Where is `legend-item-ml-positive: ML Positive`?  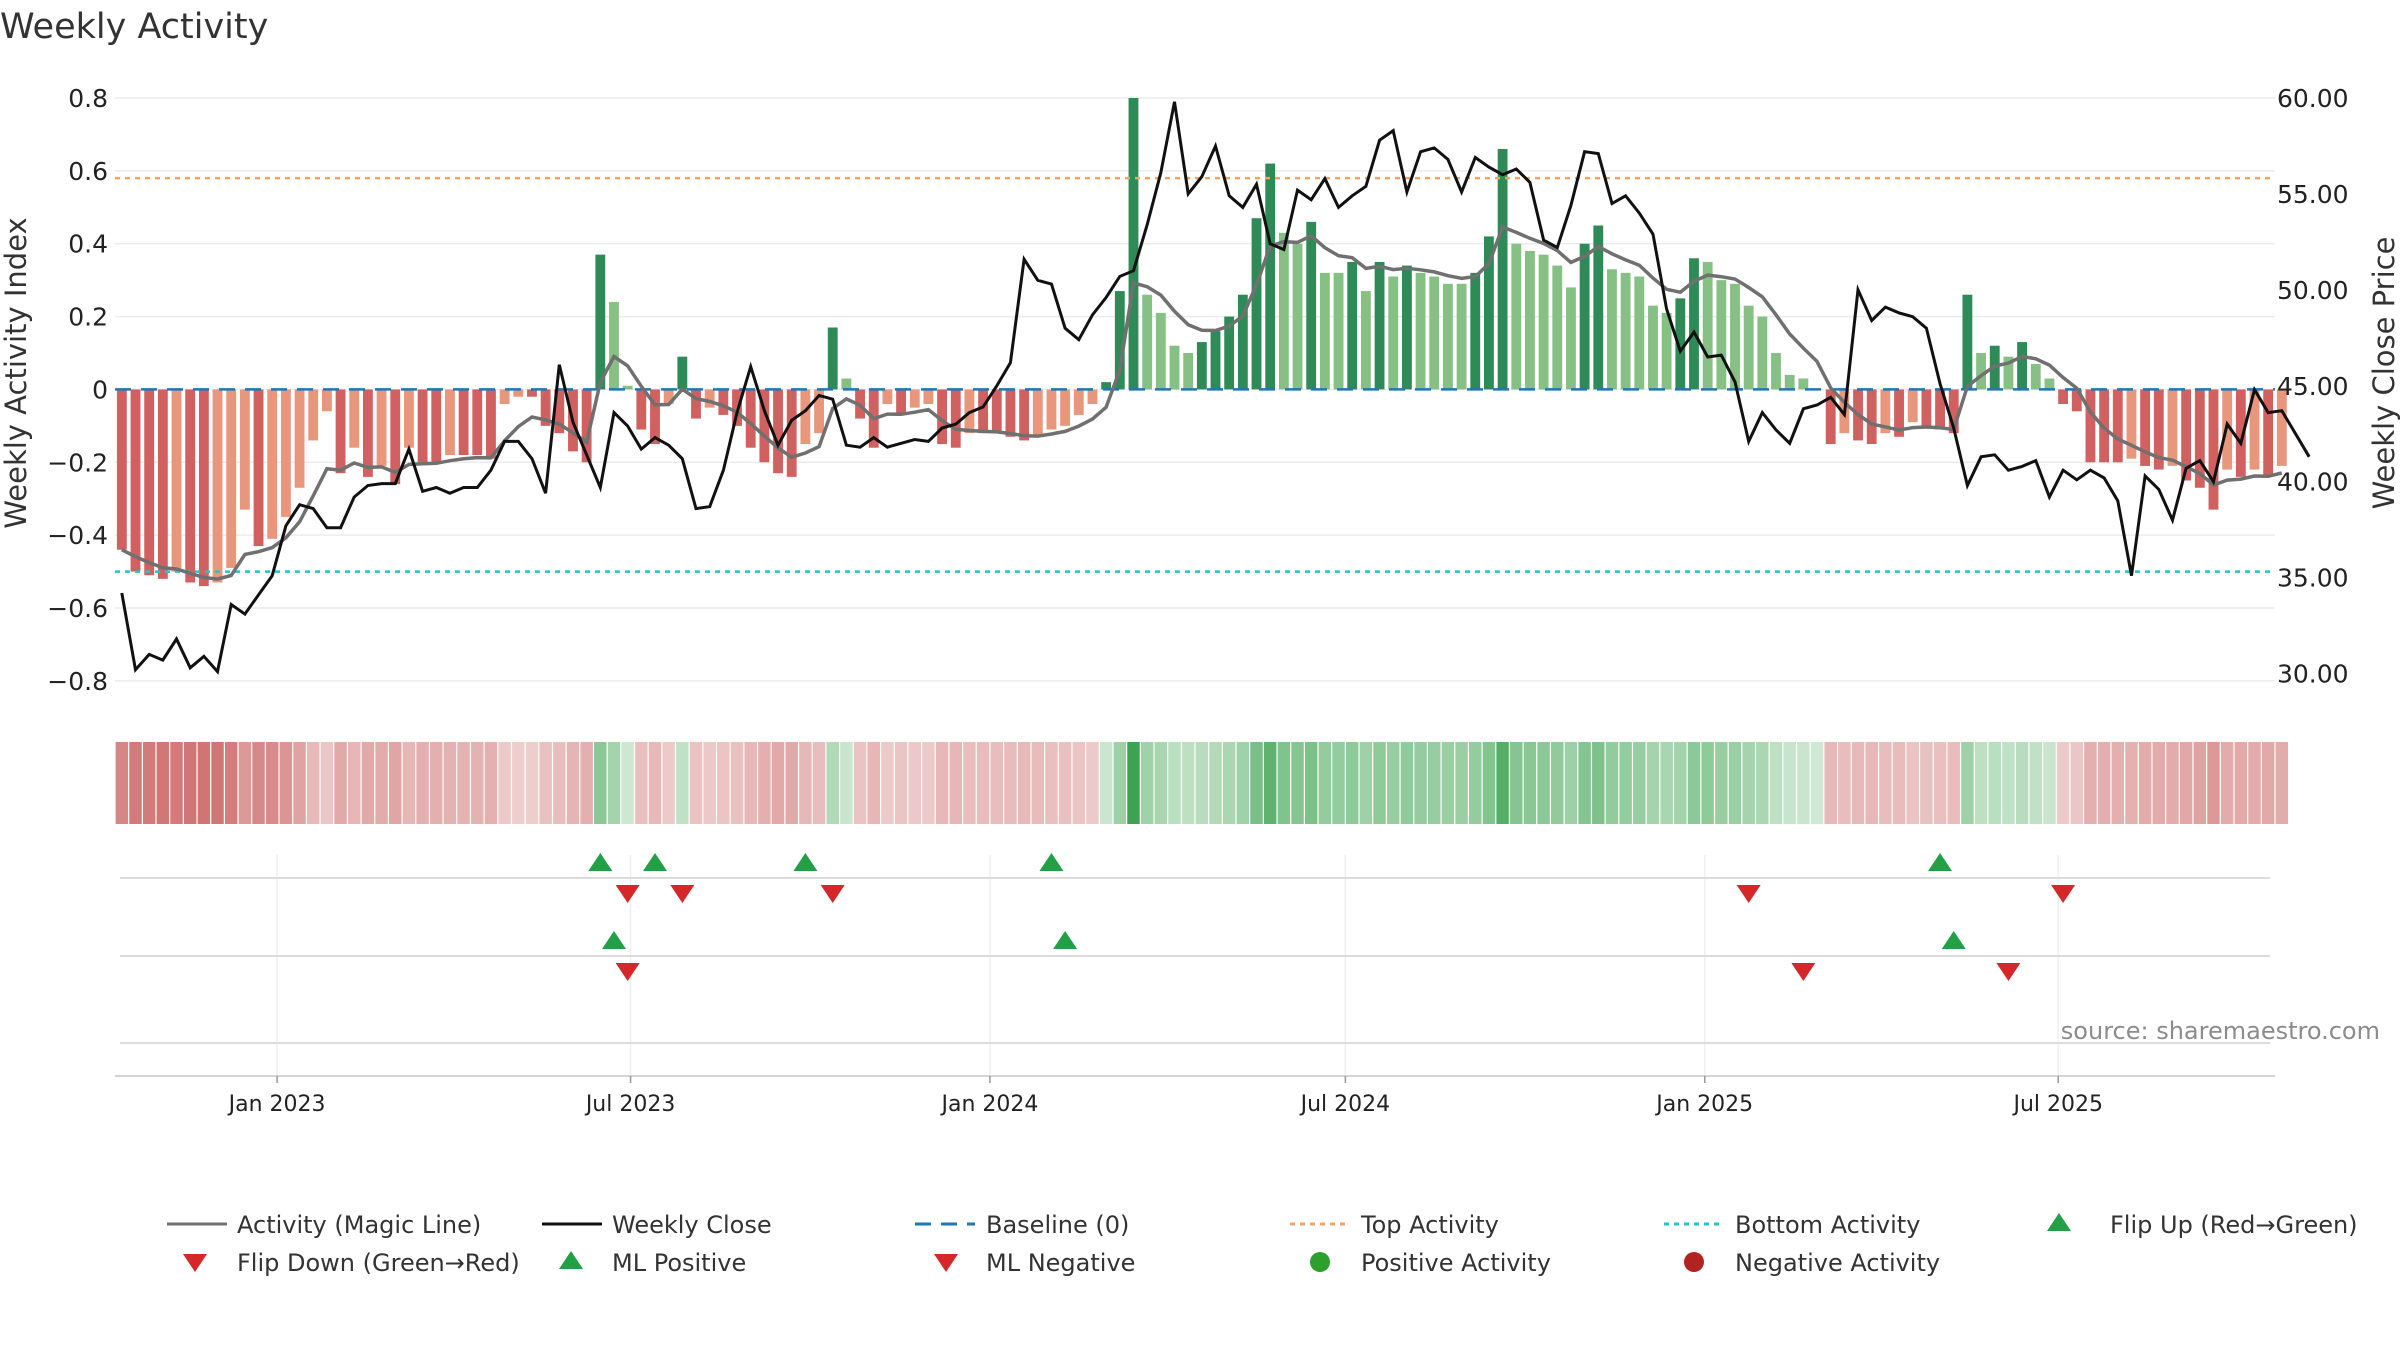 legend-item-ml-positive: ML Positive is located at coordinates (652, 1263).